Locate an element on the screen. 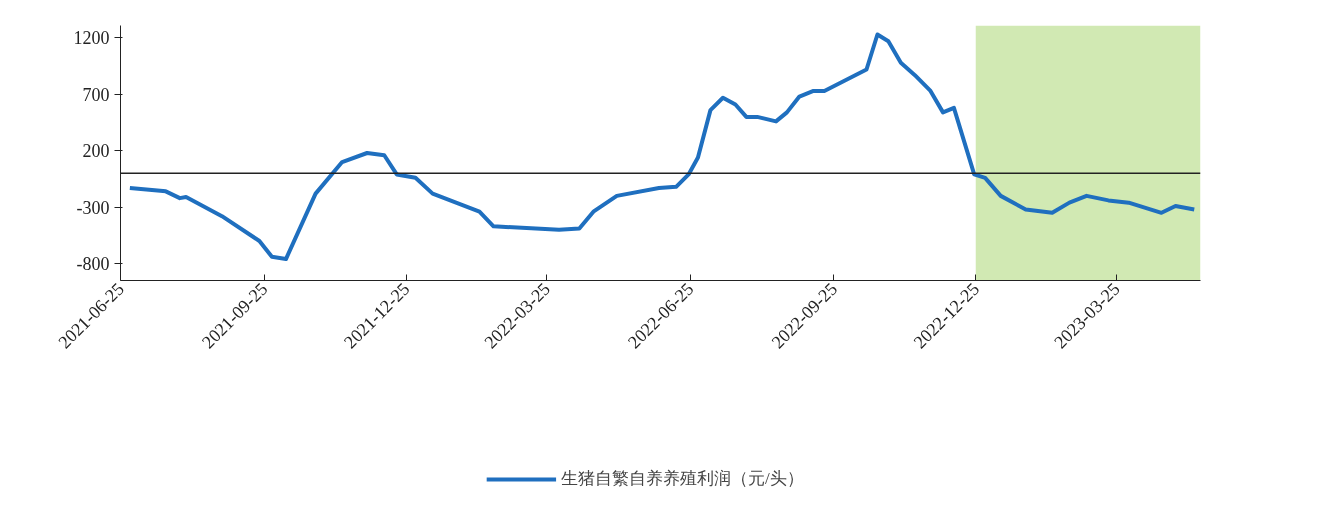 The image size is (1342, 522). y-tick-label: -800 is located at coordinates (93, 264).